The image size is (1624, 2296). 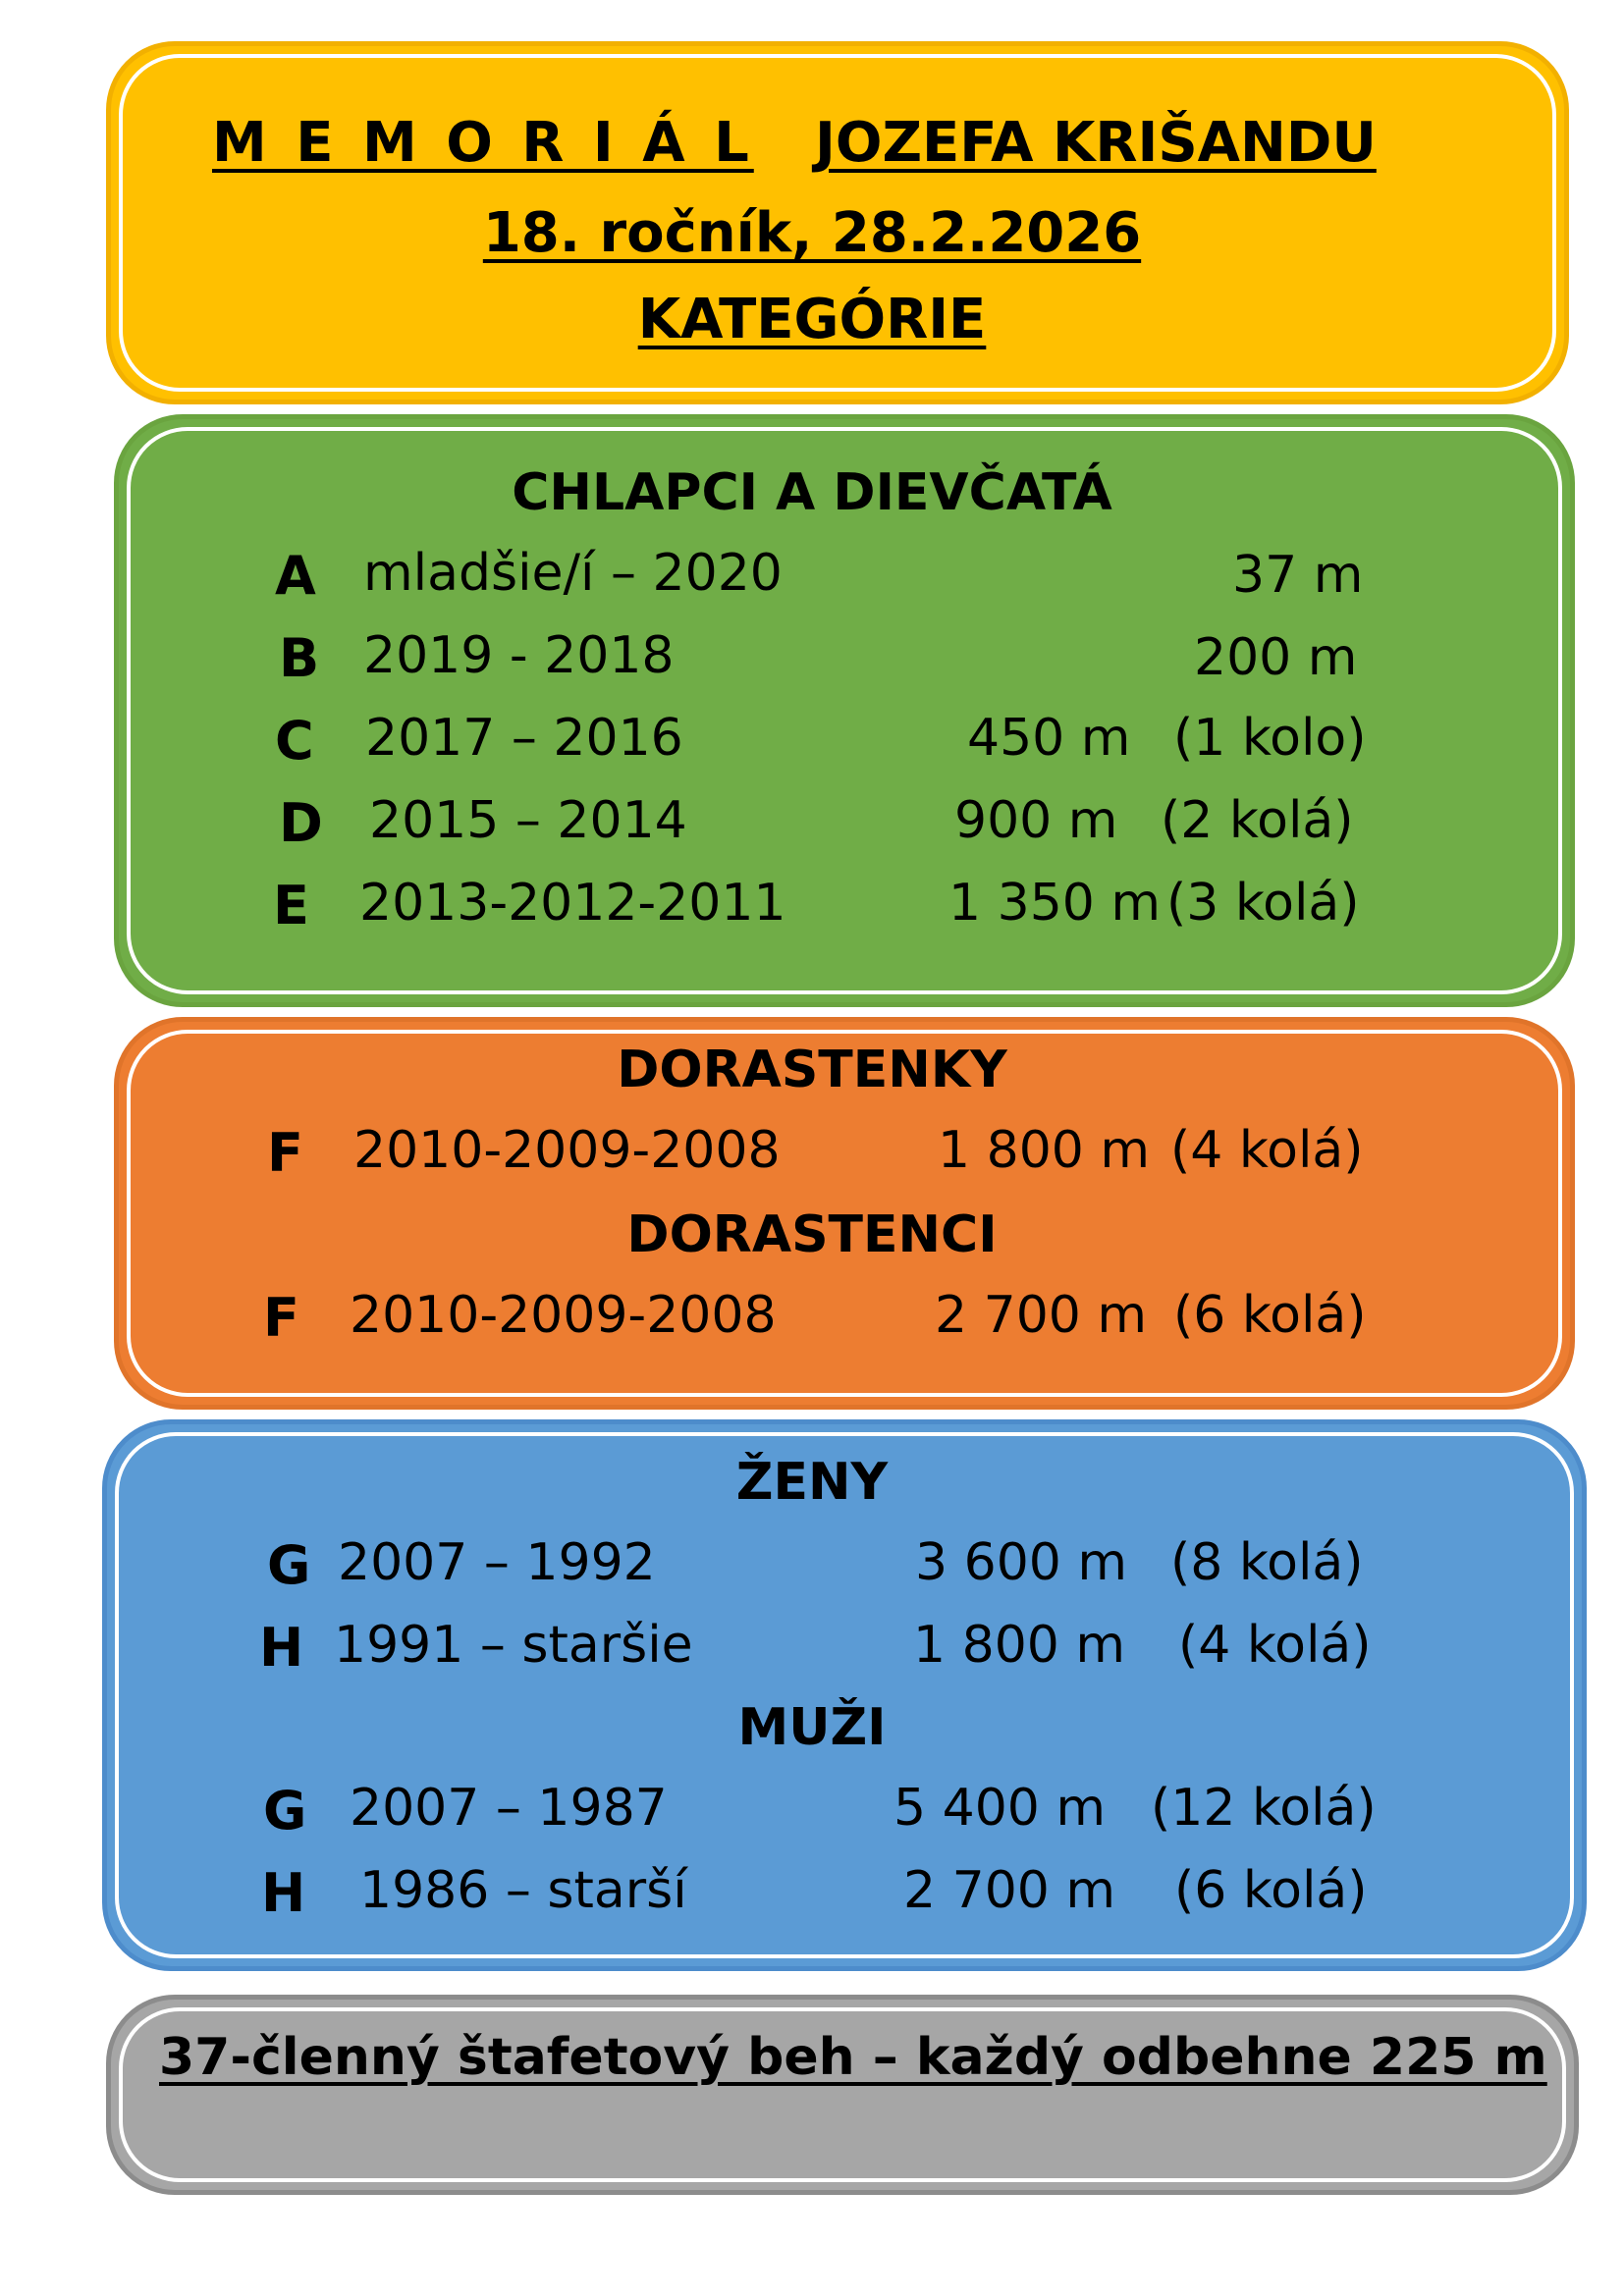 I want to click on relay-panel, so click(x=842, y=2095).